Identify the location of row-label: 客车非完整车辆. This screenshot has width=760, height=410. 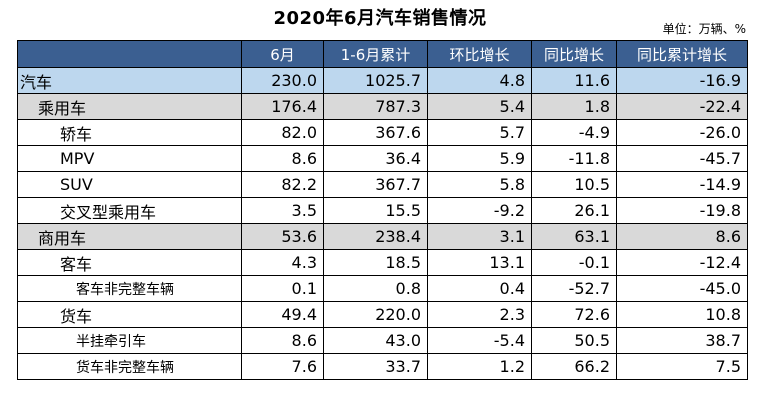
(129, 288).